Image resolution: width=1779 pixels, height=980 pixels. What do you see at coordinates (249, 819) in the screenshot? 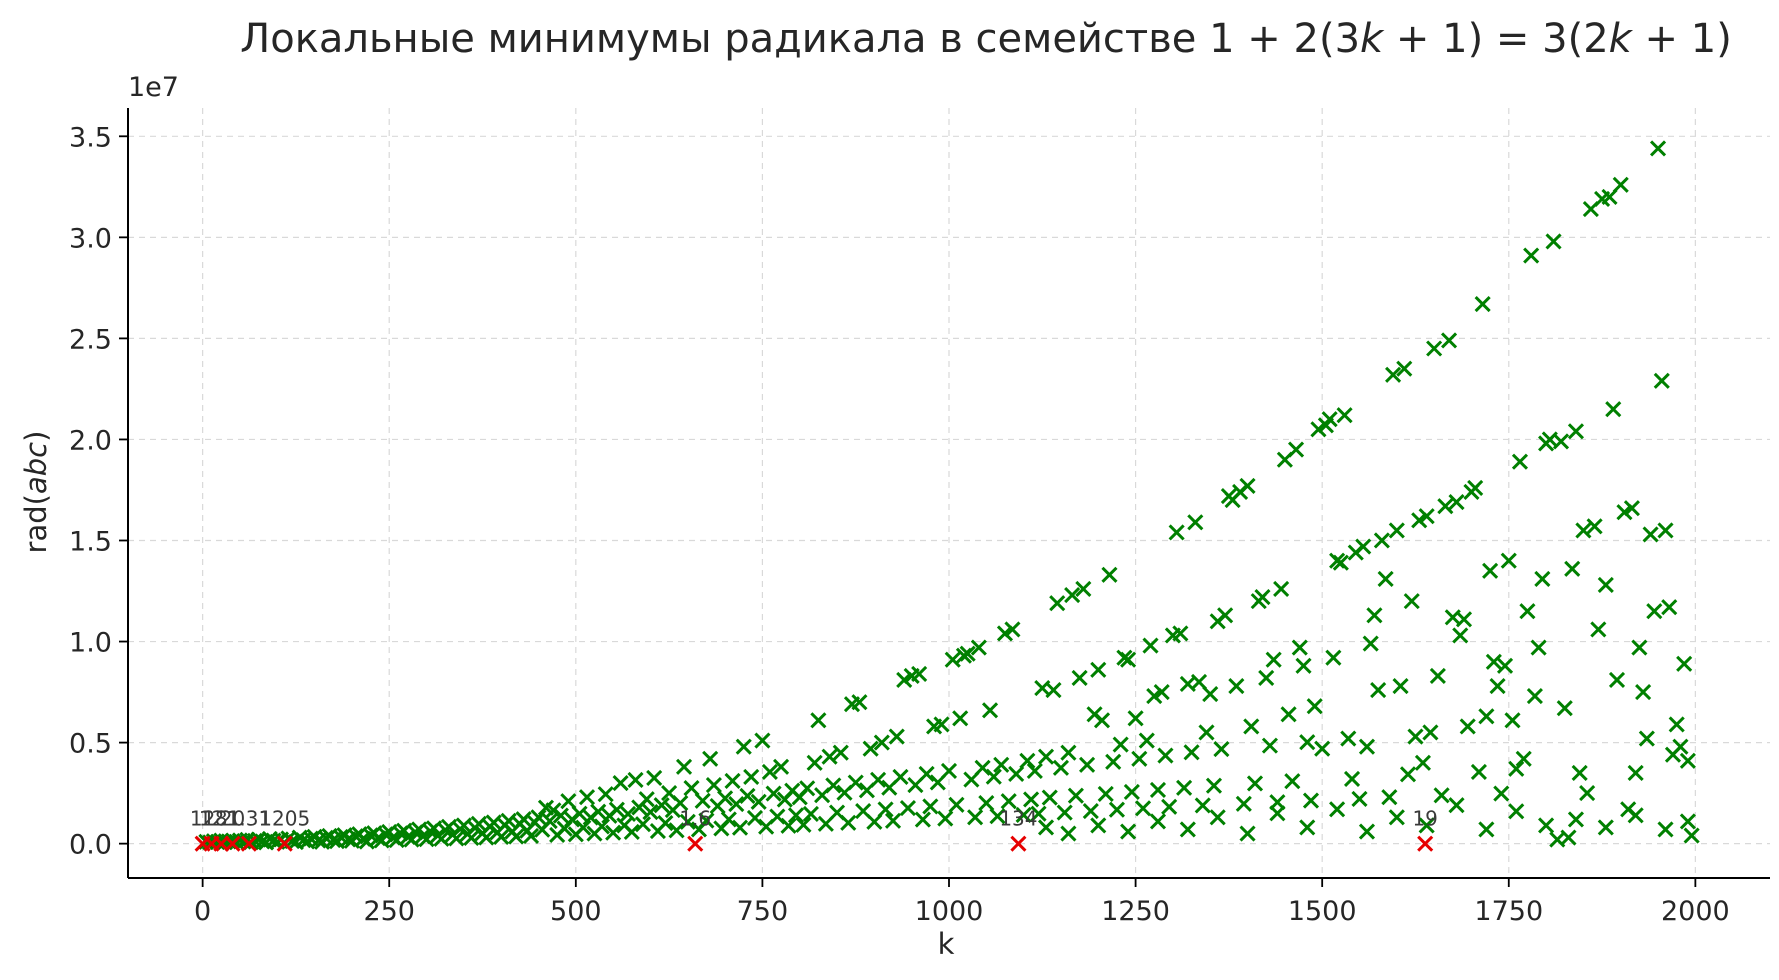
I see `point-annotation: 1.31` at bounding box center [249, 819].